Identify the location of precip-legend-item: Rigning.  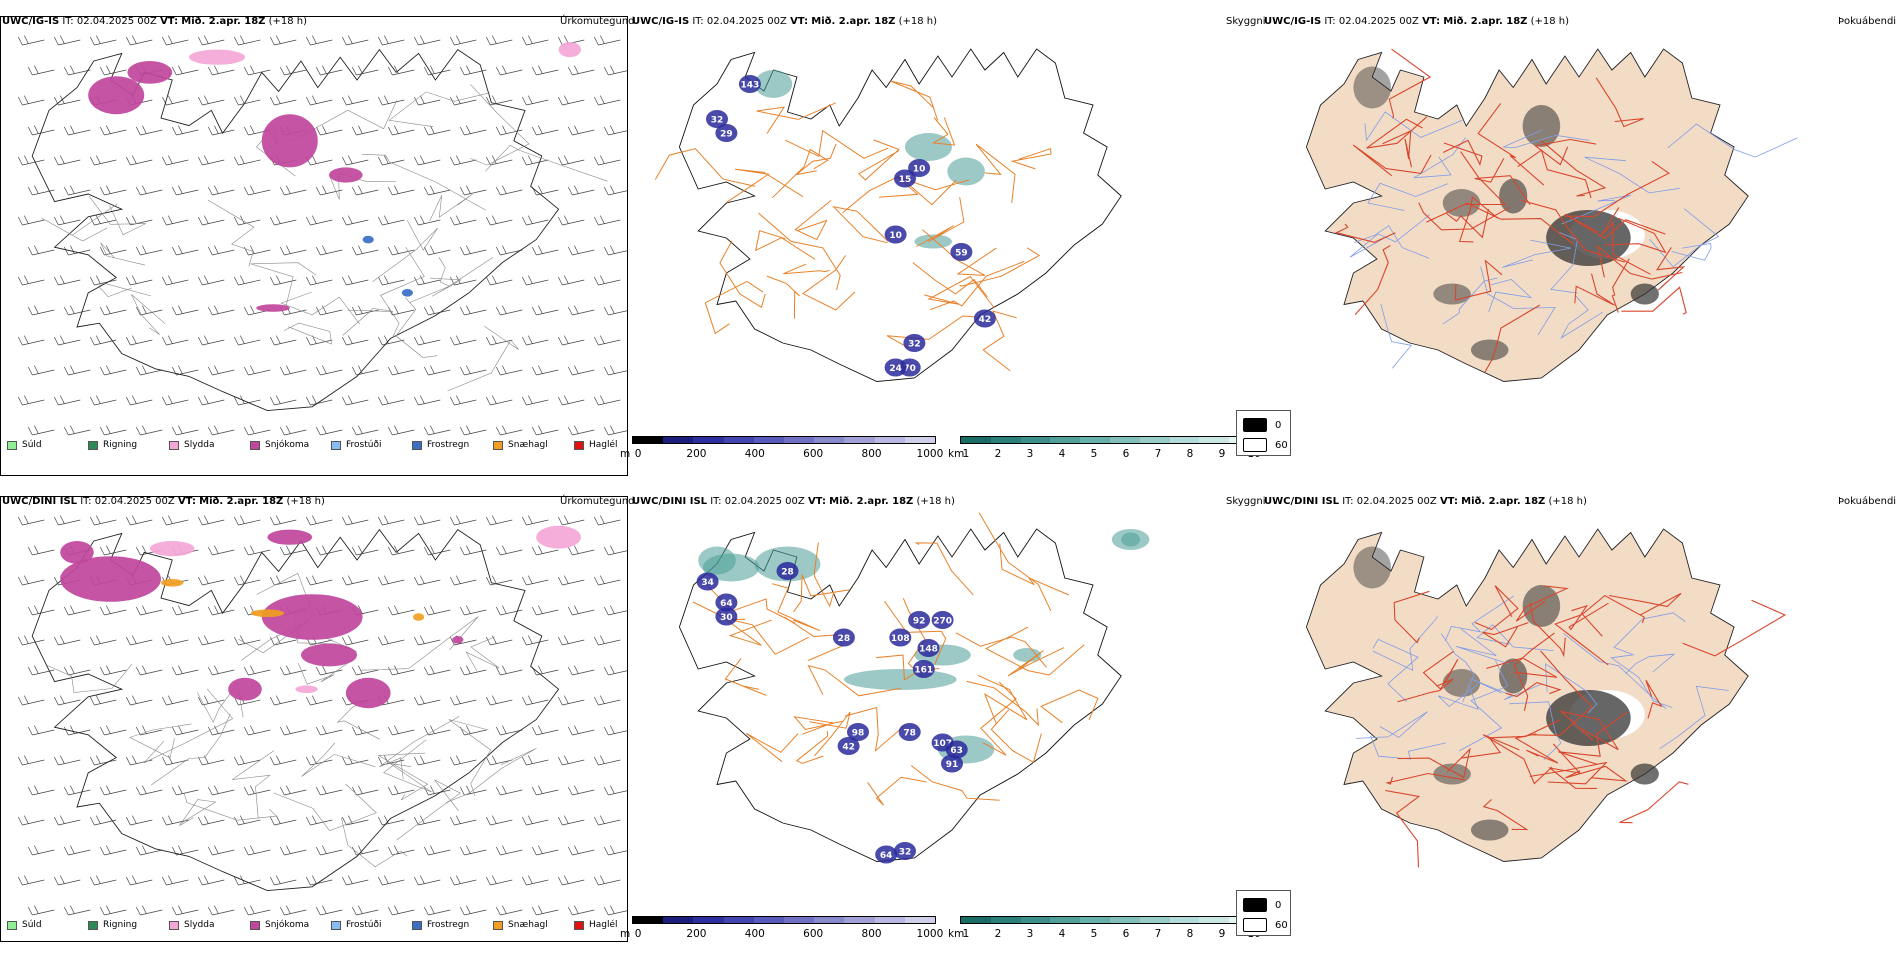
(128, 925).